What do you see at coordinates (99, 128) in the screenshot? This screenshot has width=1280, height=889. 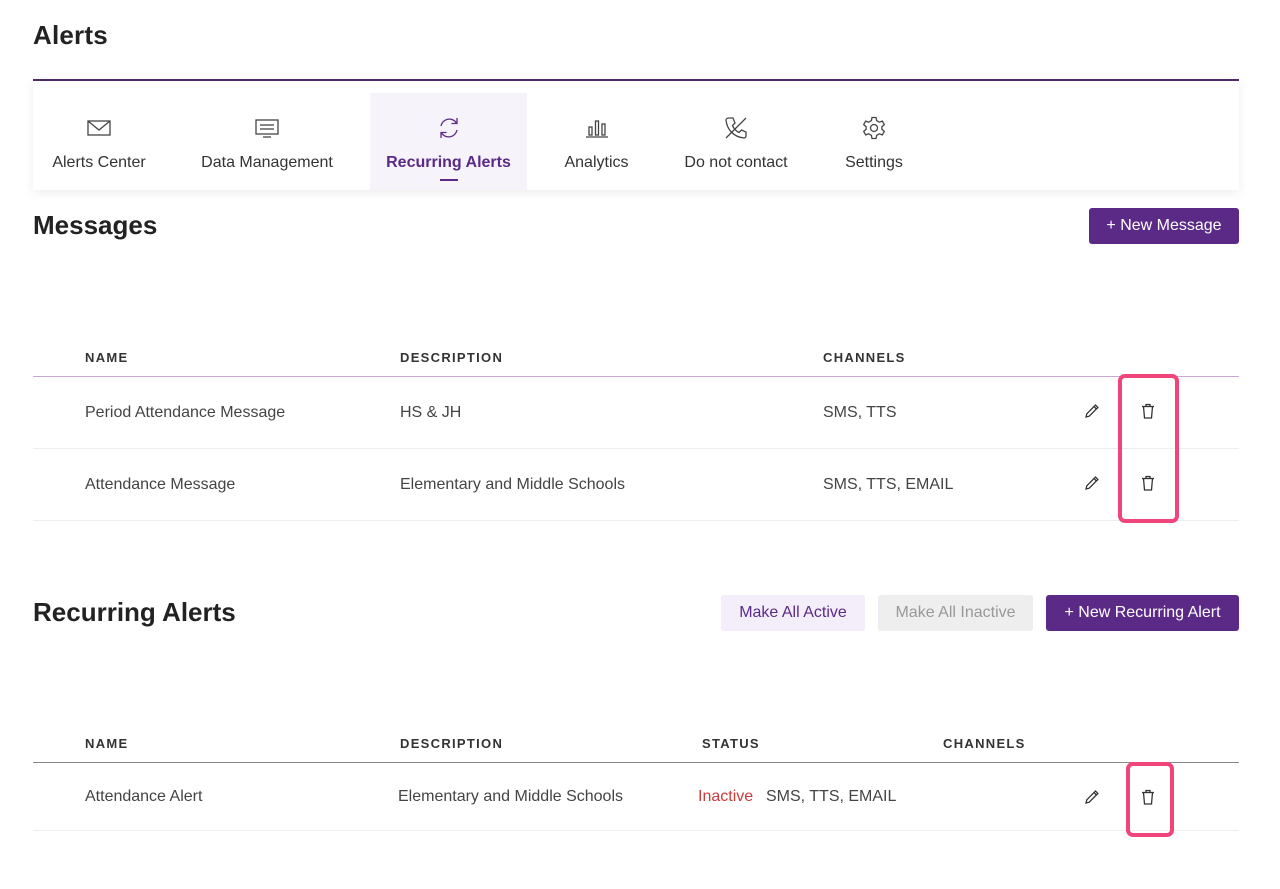 I see `mail-icon` at bounding box center [99, 128].